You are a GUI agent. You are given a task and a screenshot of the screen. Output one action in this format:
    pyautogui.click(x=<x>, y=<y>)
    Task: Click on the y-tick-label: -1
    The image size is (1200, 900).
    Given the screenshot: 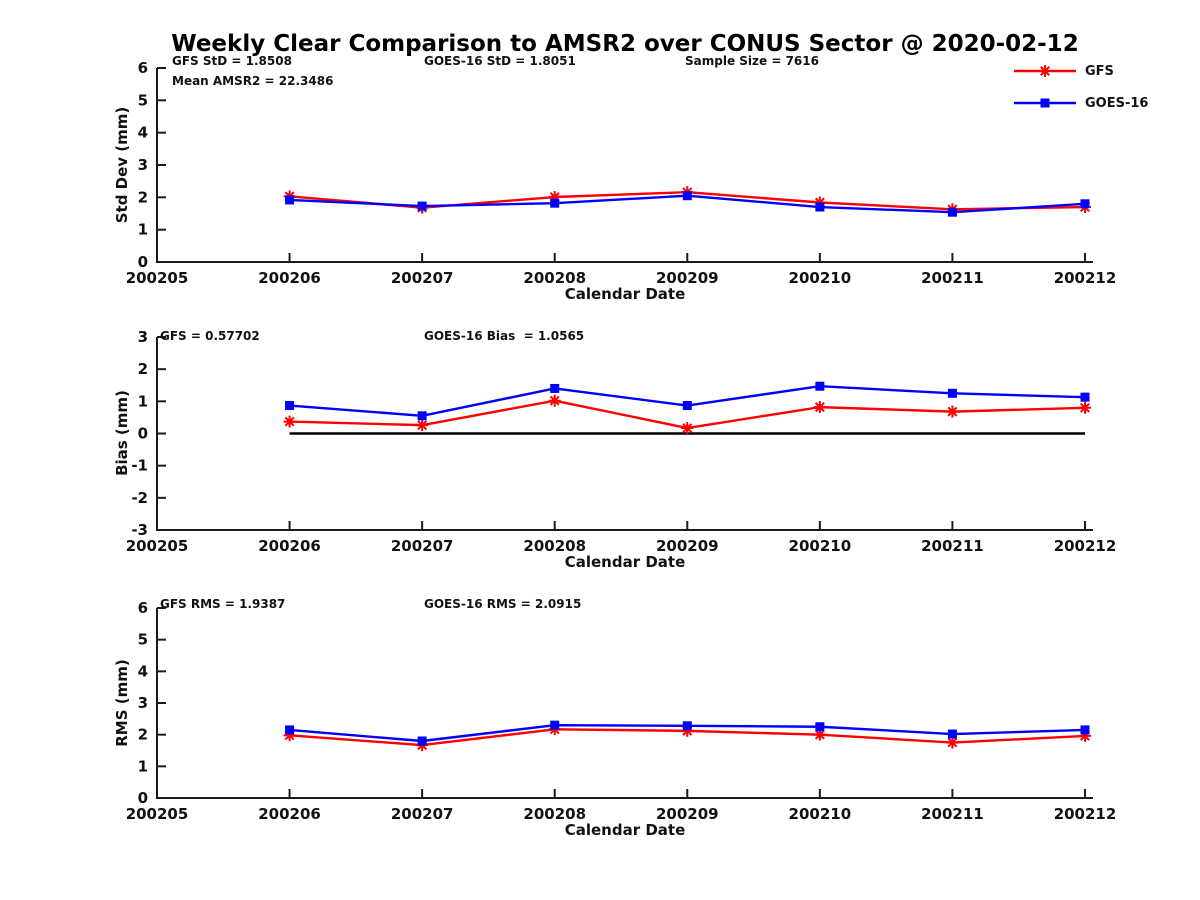 What is the action you would take?
    pyautogui.click(x=139, y=466)
    